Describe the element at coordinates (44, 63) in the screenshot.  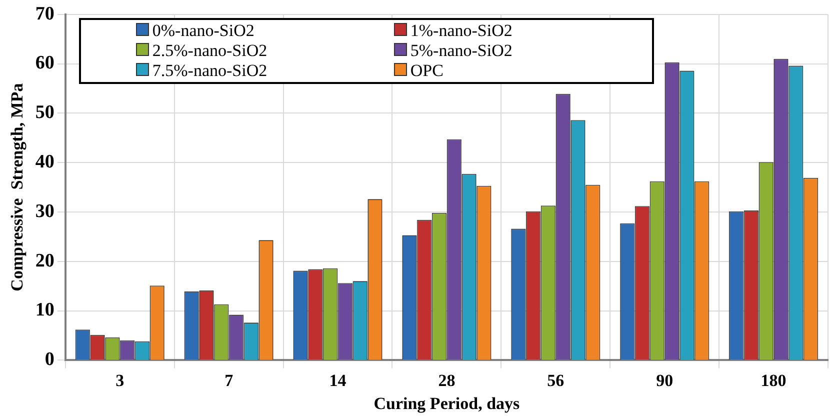
I see `y-tick-label: 60` at that location.